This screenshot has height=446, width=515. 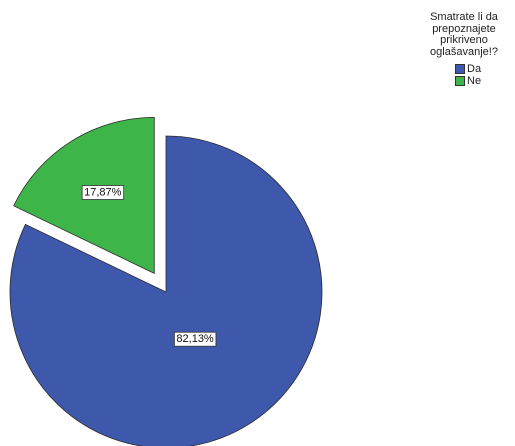 What do you see at coordinates (460, 69) in the screenshot?
I see `legend-swatch-da` at bounding box center [460, 69].